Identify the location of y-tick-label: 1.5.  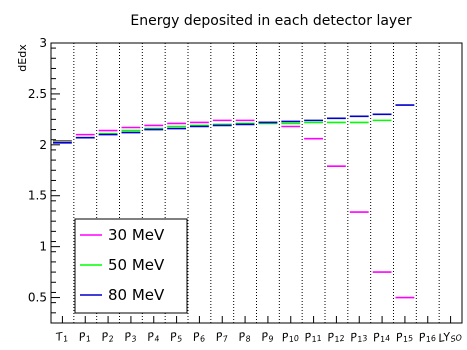
(37, 196).